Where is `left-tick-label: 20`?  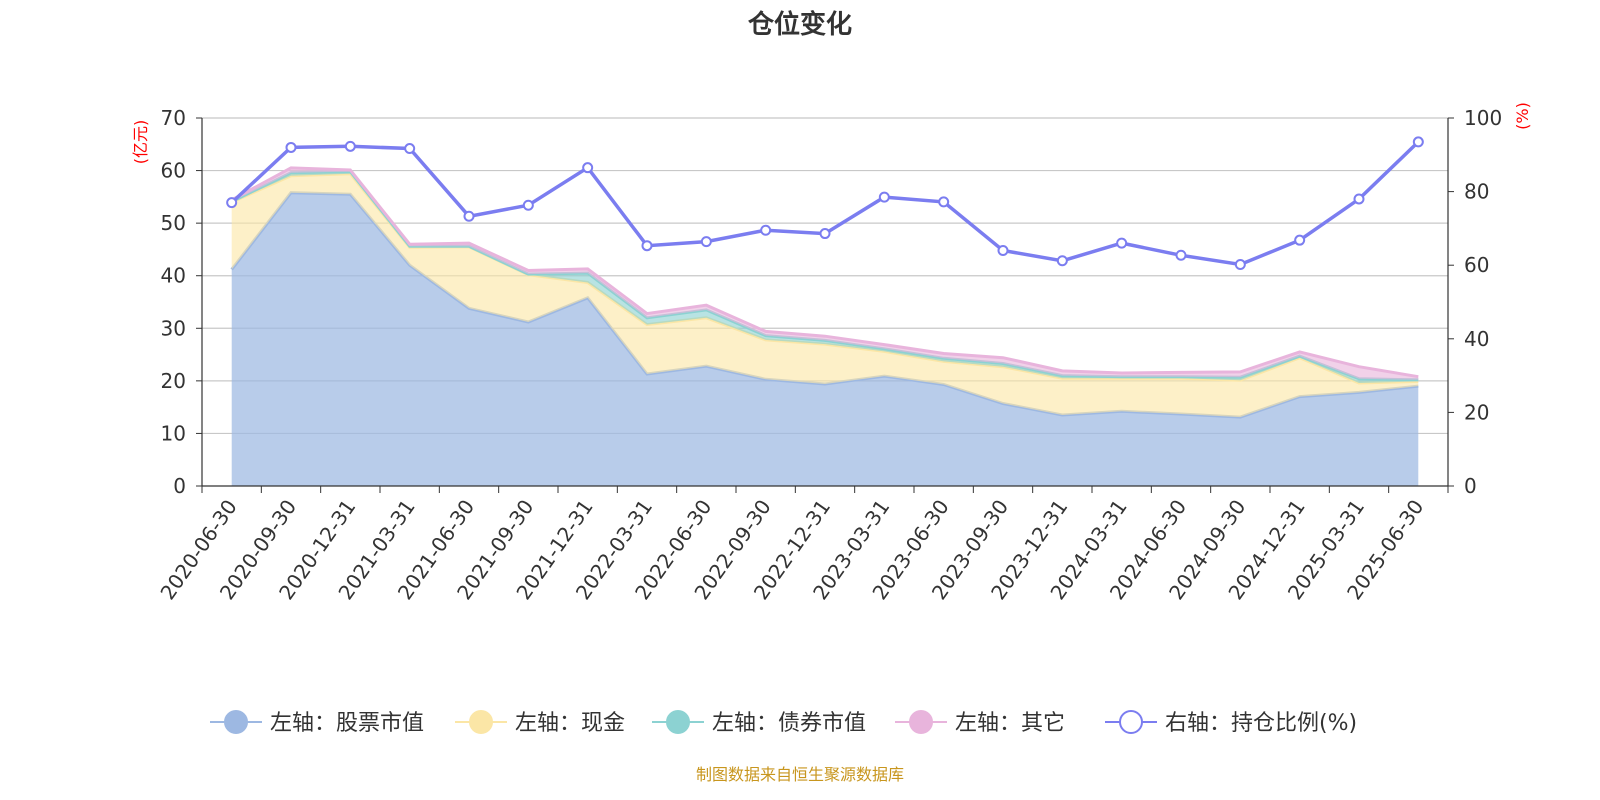
left-tick-label: 20 is located at coordinates (173, 381).